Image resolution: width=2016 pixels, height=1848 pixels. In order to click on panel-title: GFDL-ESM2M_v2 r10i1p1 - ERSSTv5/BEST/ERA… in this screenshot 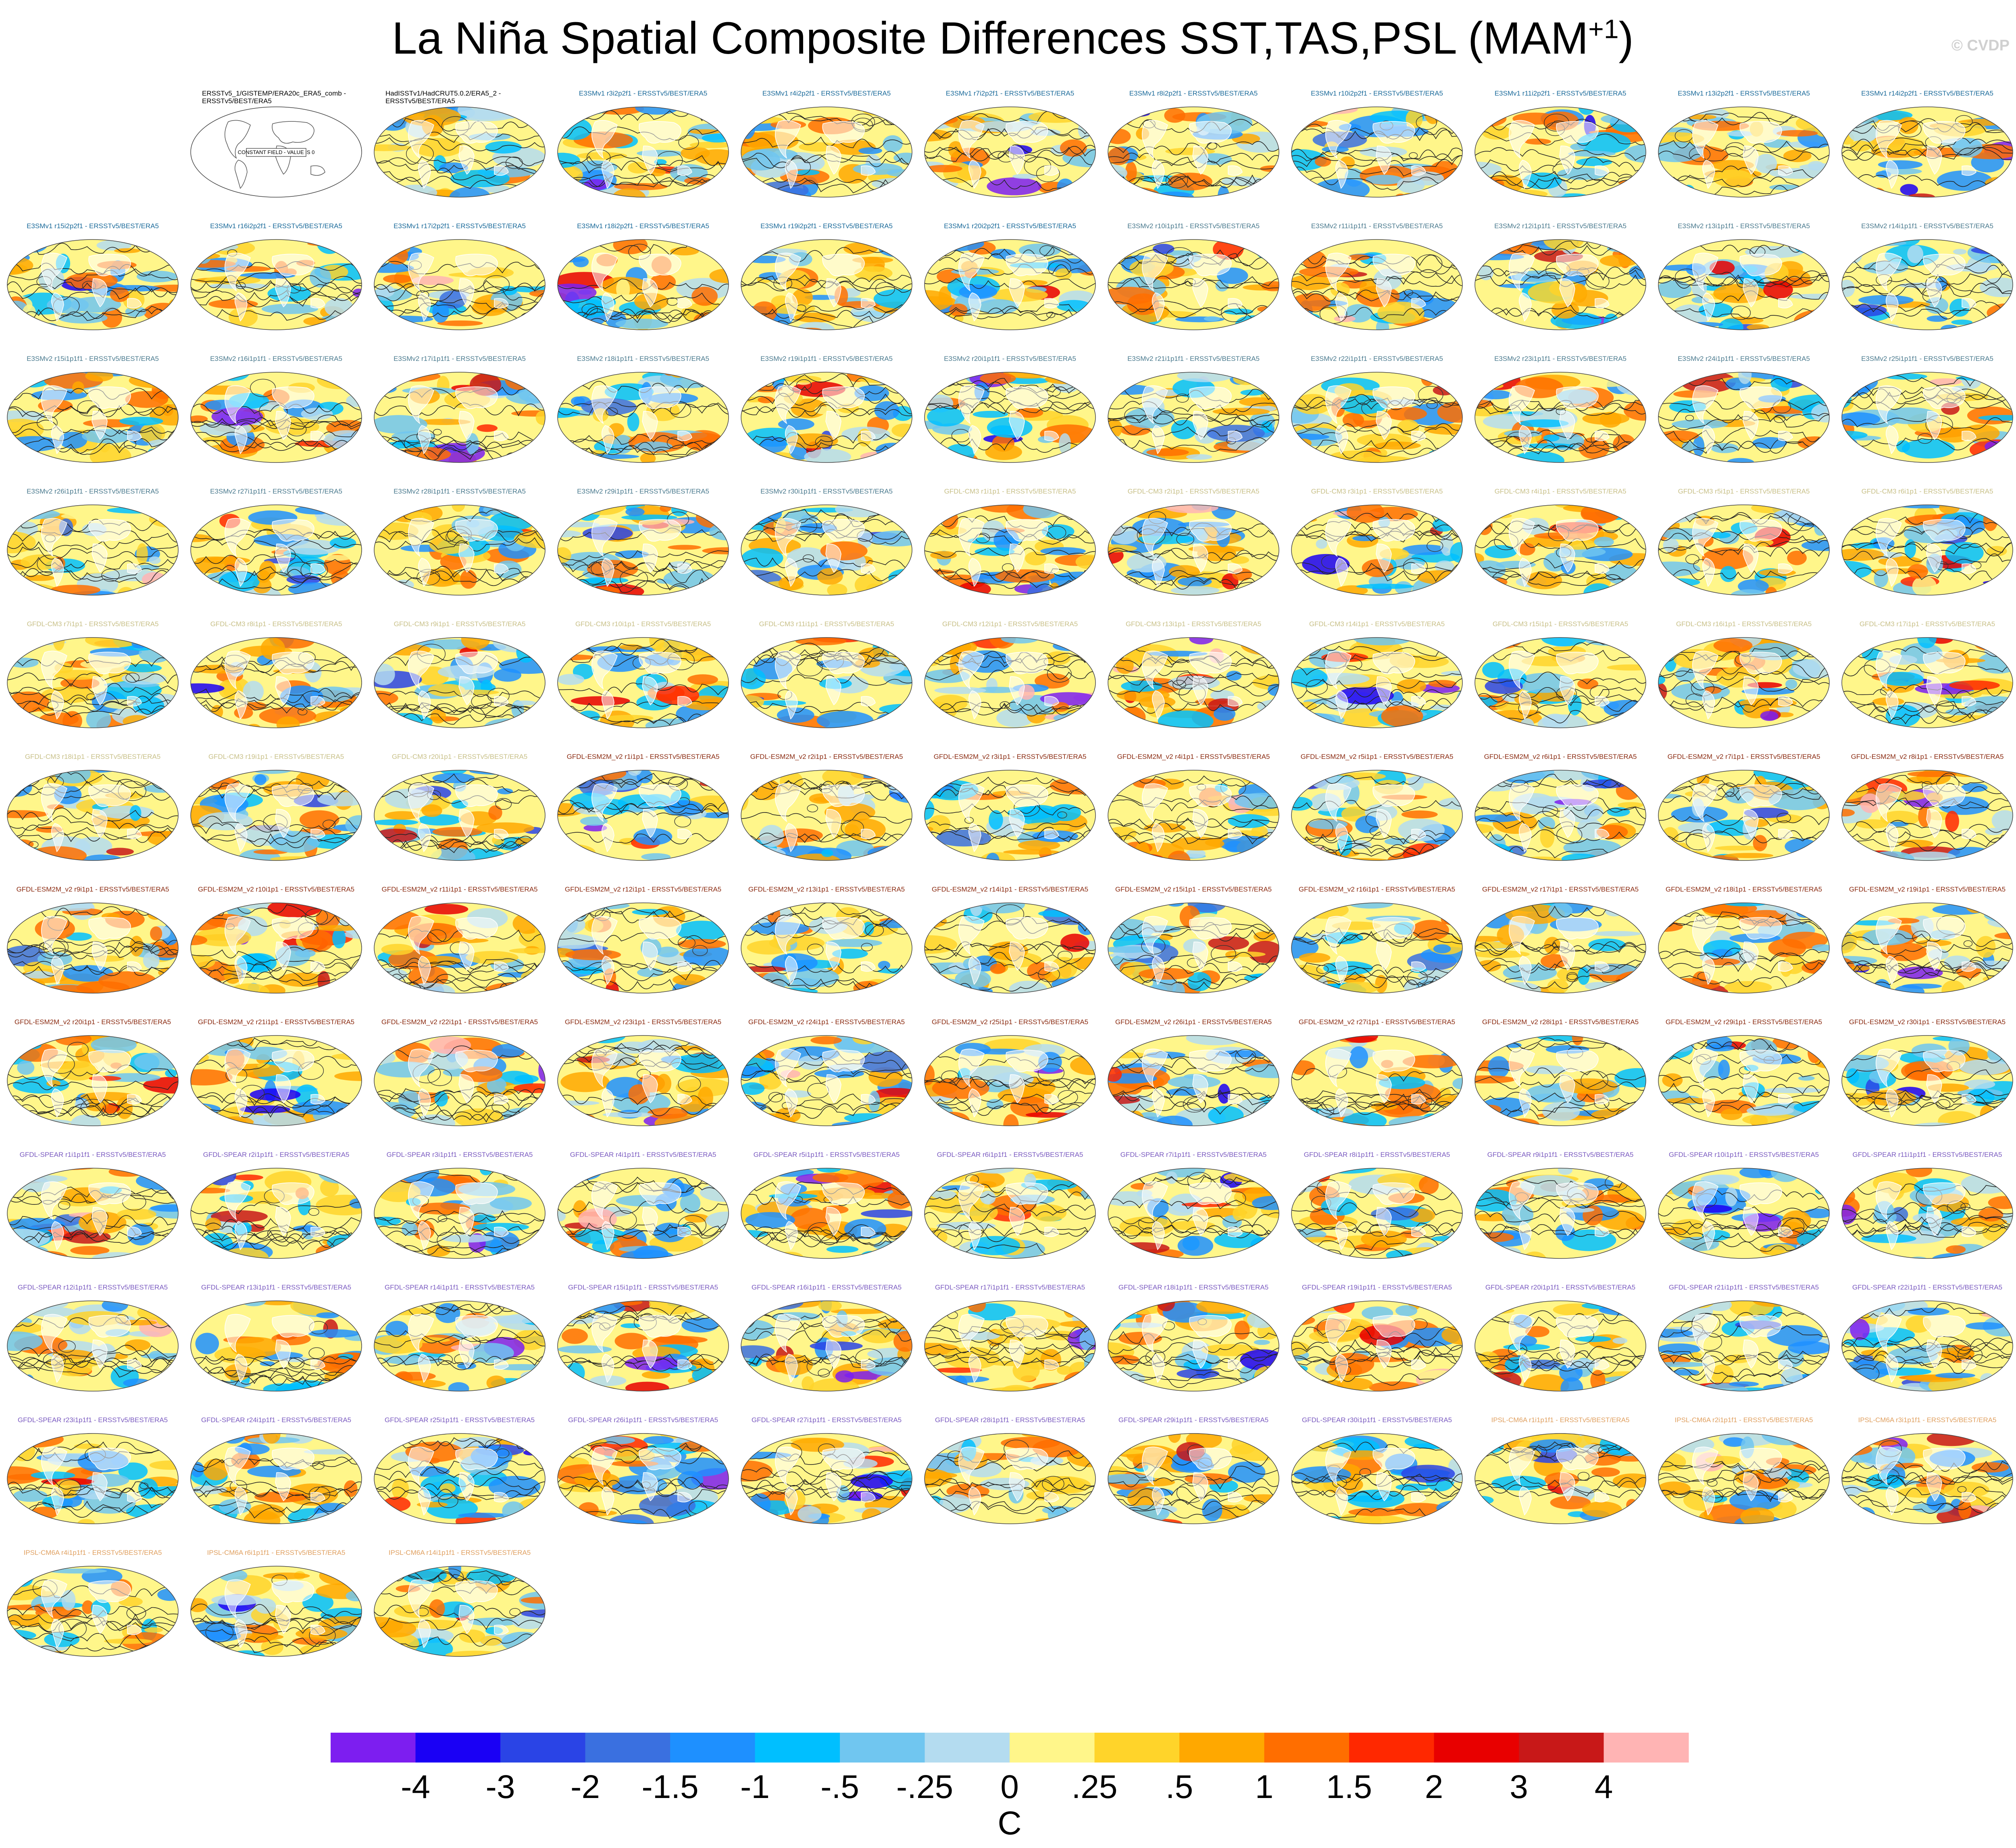, I will do `click(276, 889)`.